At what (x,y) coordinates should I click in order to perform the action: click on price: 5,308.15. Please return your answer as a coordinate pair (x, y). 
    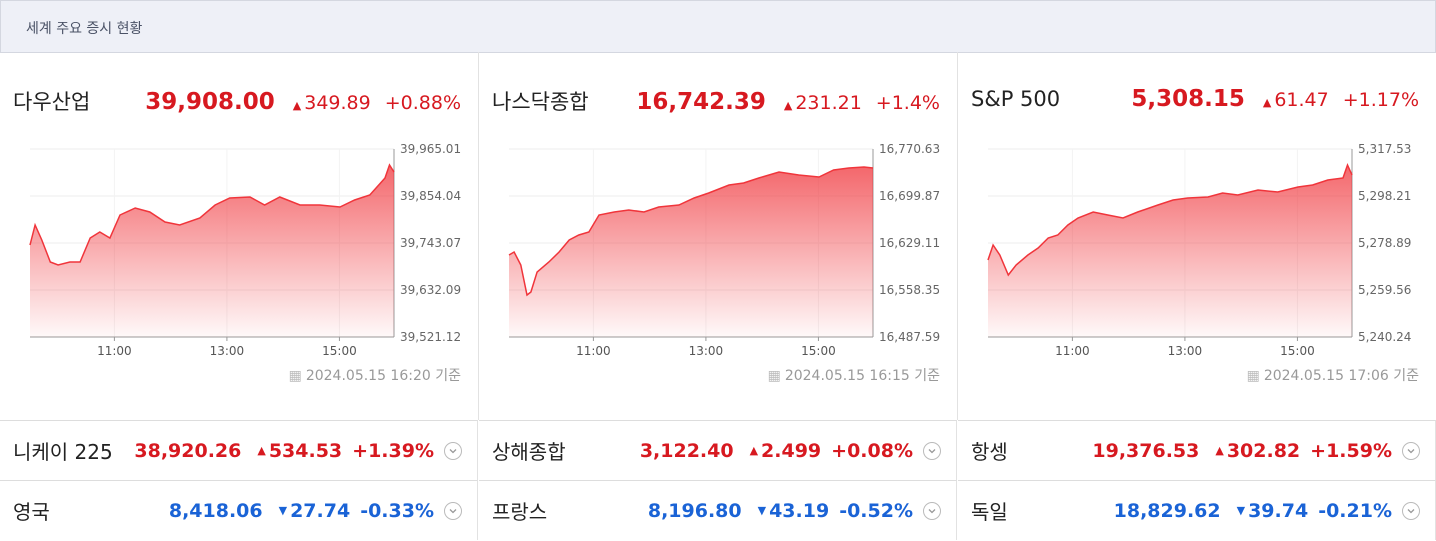
    Looking at the image, I should click on (1188, 99).